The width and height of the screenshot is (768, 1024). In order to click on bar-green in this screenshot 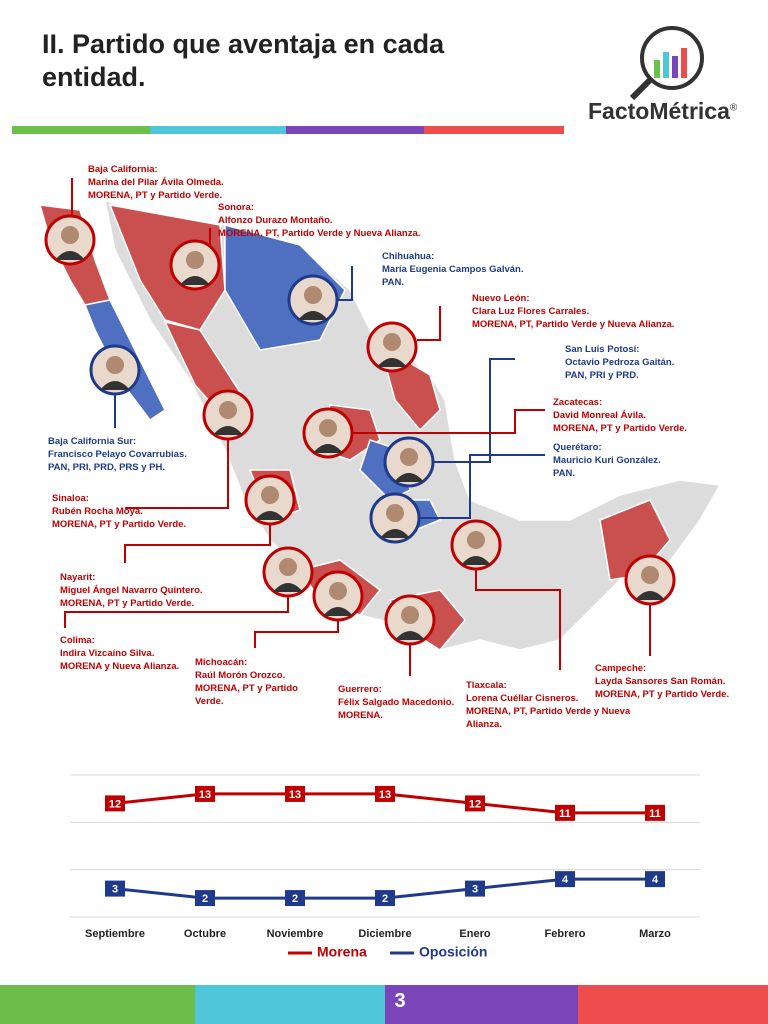, I will do `click(81, 130)`.